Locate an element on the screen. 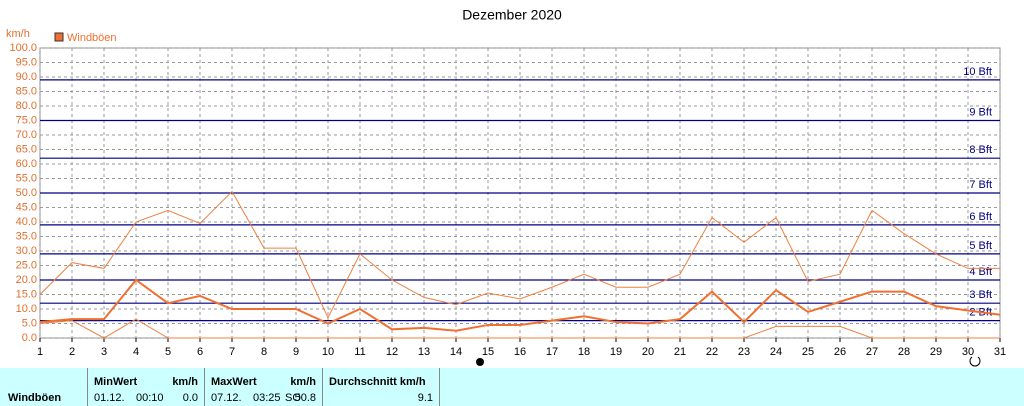 The height and width of the screenshot is (406, 1024). x-tick-label: 7 is located at coordinates (232, 352).